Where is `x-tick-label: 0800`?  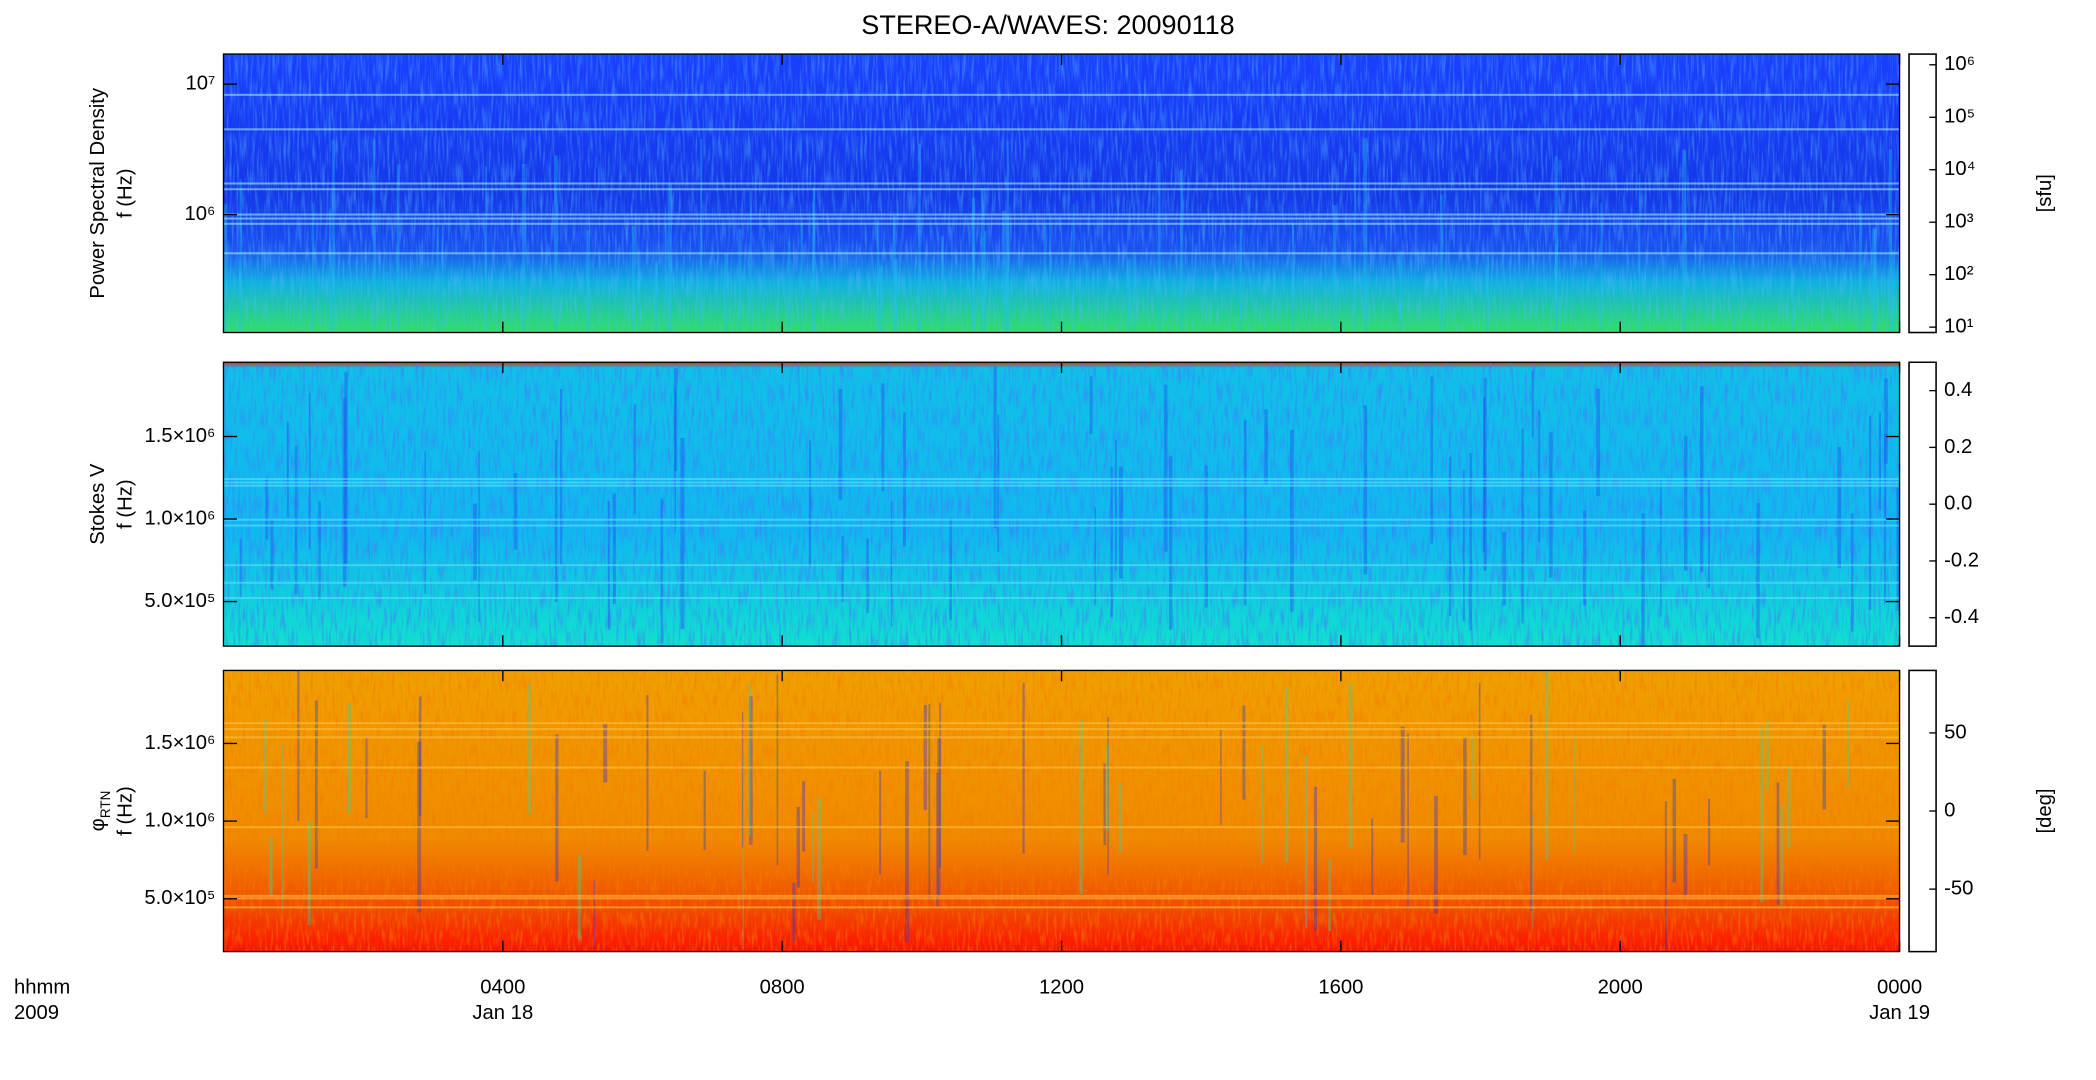
x-tick-label: 0800 is located at coordinates (782, 987).